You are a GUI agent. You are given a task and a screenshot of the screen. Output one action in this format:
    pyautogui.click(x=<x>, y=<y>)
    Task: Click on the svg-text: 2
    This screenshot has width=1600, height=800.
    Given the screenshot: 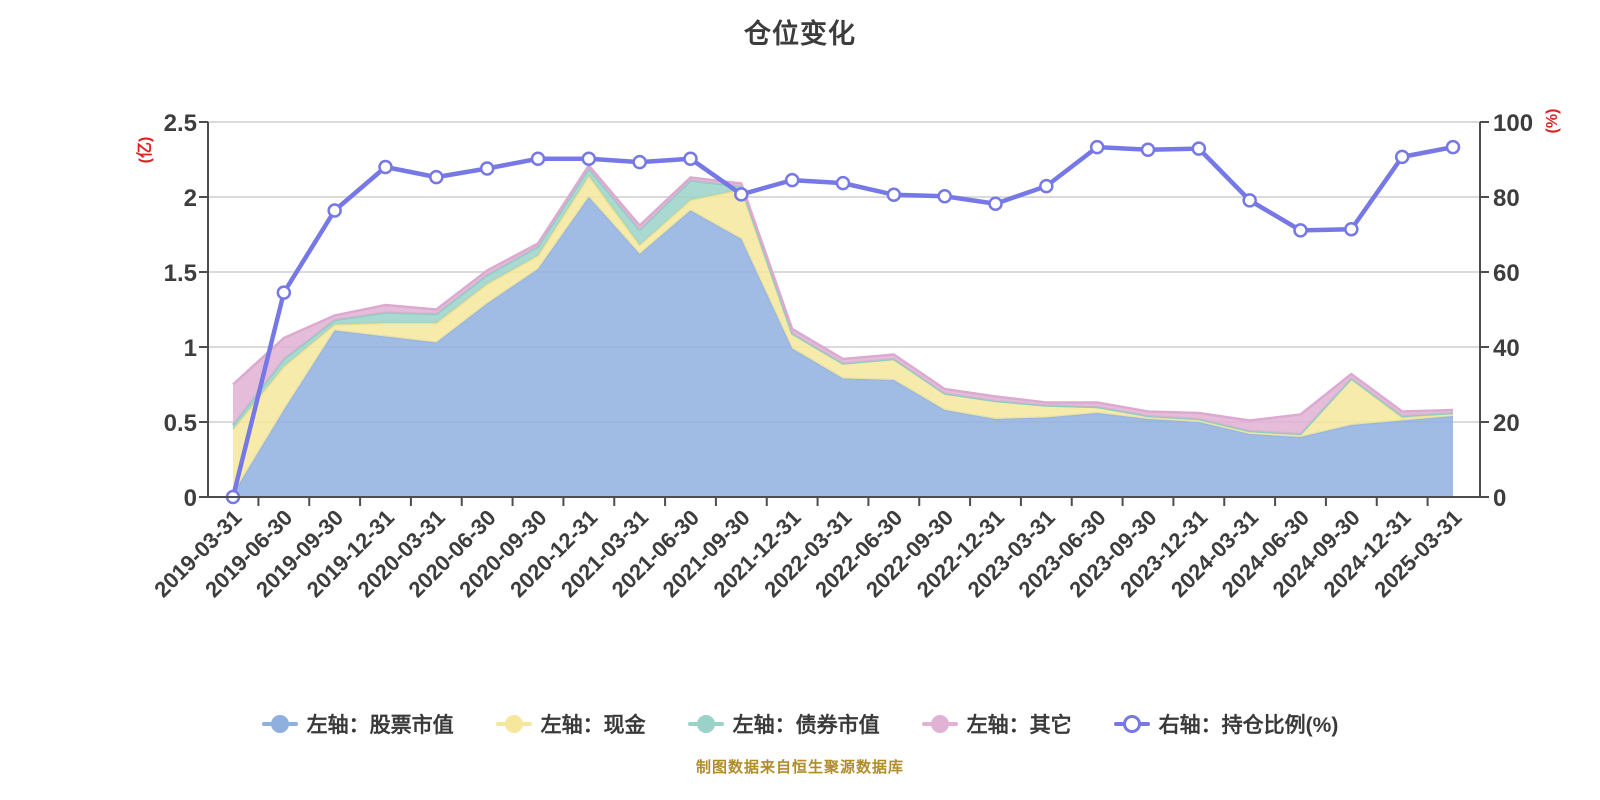 What is the action you would take?
    pyautogui.click(x=190, y=198)
    